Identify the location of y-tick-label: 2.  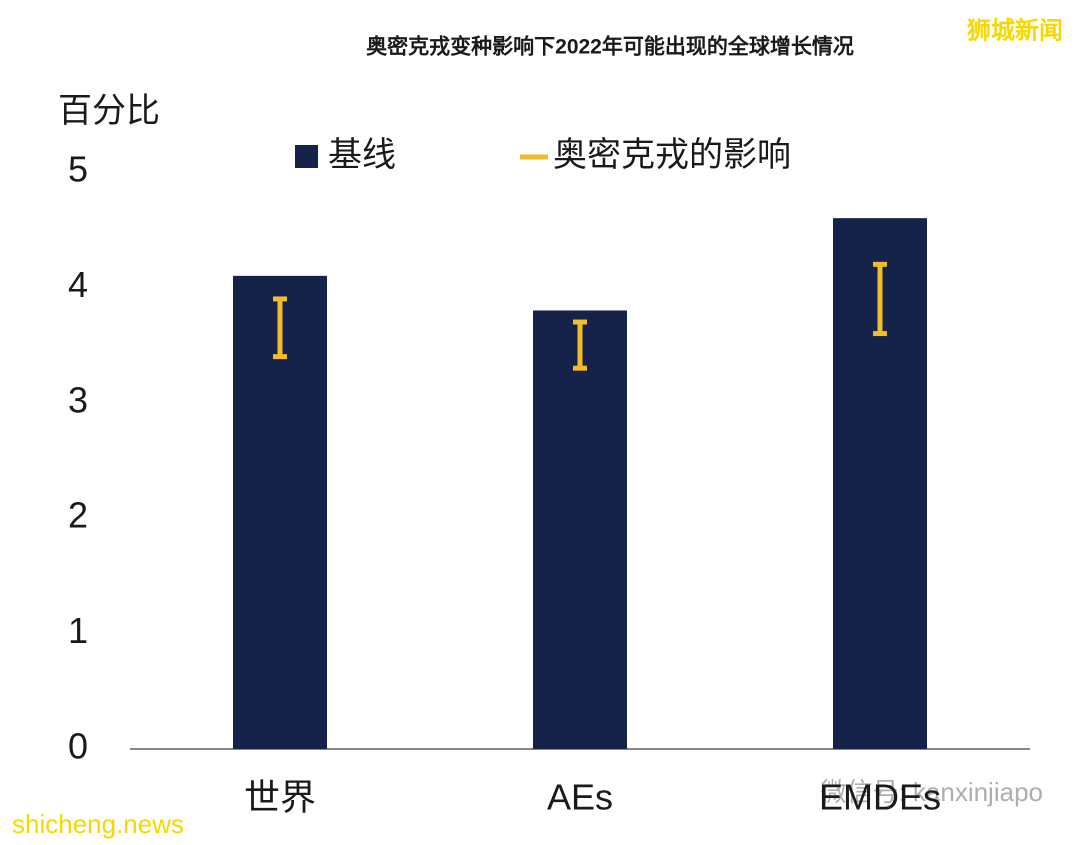
(78, 515).